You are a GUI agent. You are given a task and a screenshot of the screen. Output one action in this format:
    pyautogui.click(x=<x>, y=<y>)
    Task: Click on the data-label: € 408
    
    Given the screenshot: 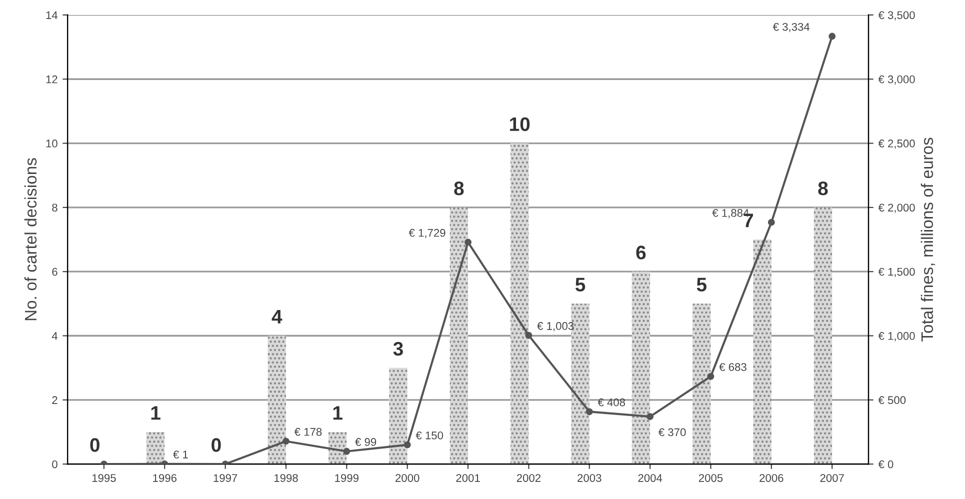 What is the action you would take?
    pyautogui.click(x=612, y=402)
    